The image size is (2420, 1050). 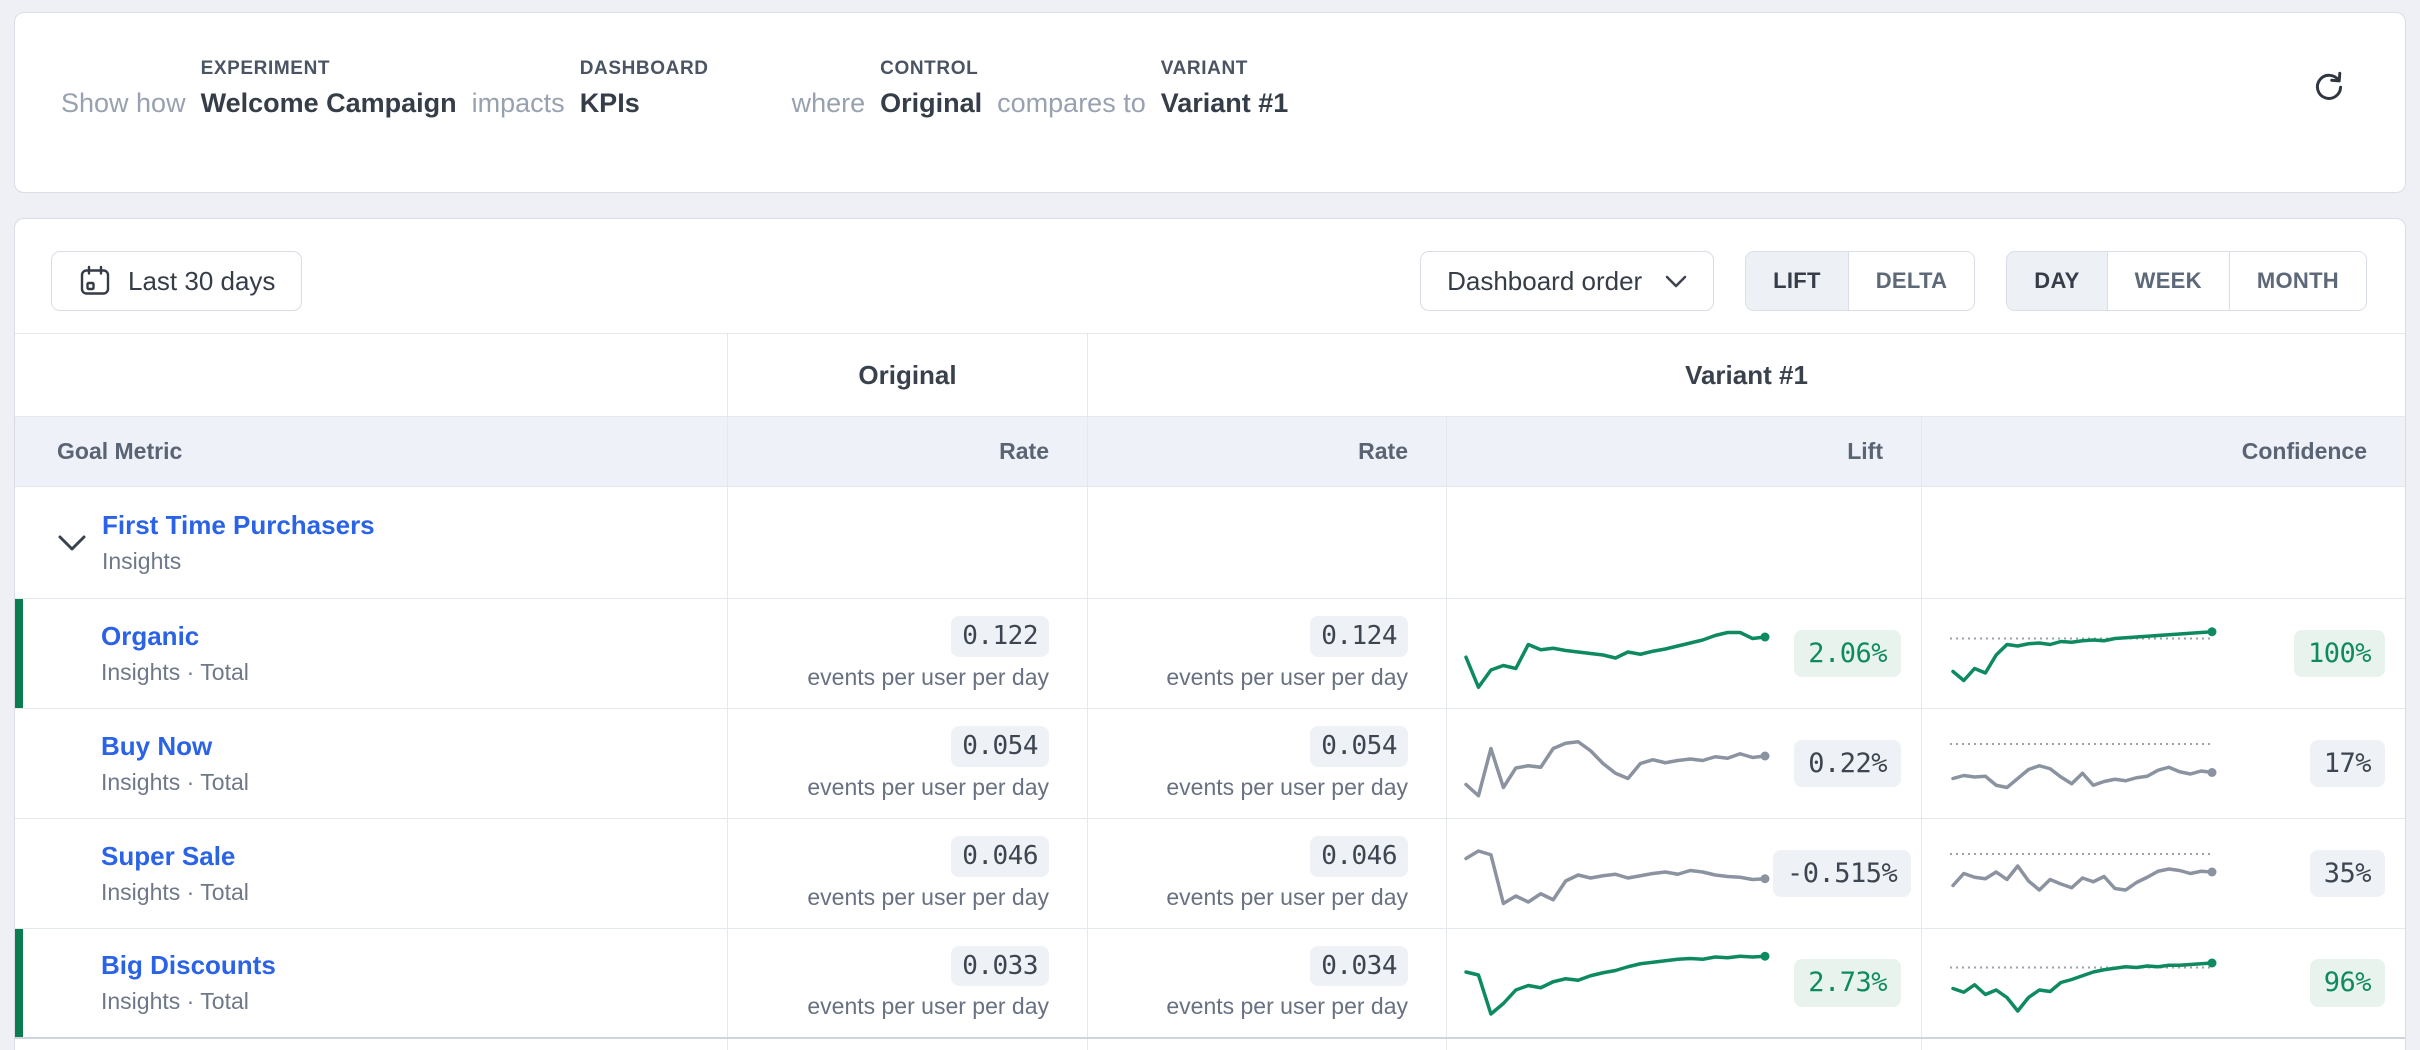 What do you see at coordinates (644, 68) in the screenshot?
I see `dashboard-label: DASHBOARD` at bounding box center [644, 68].